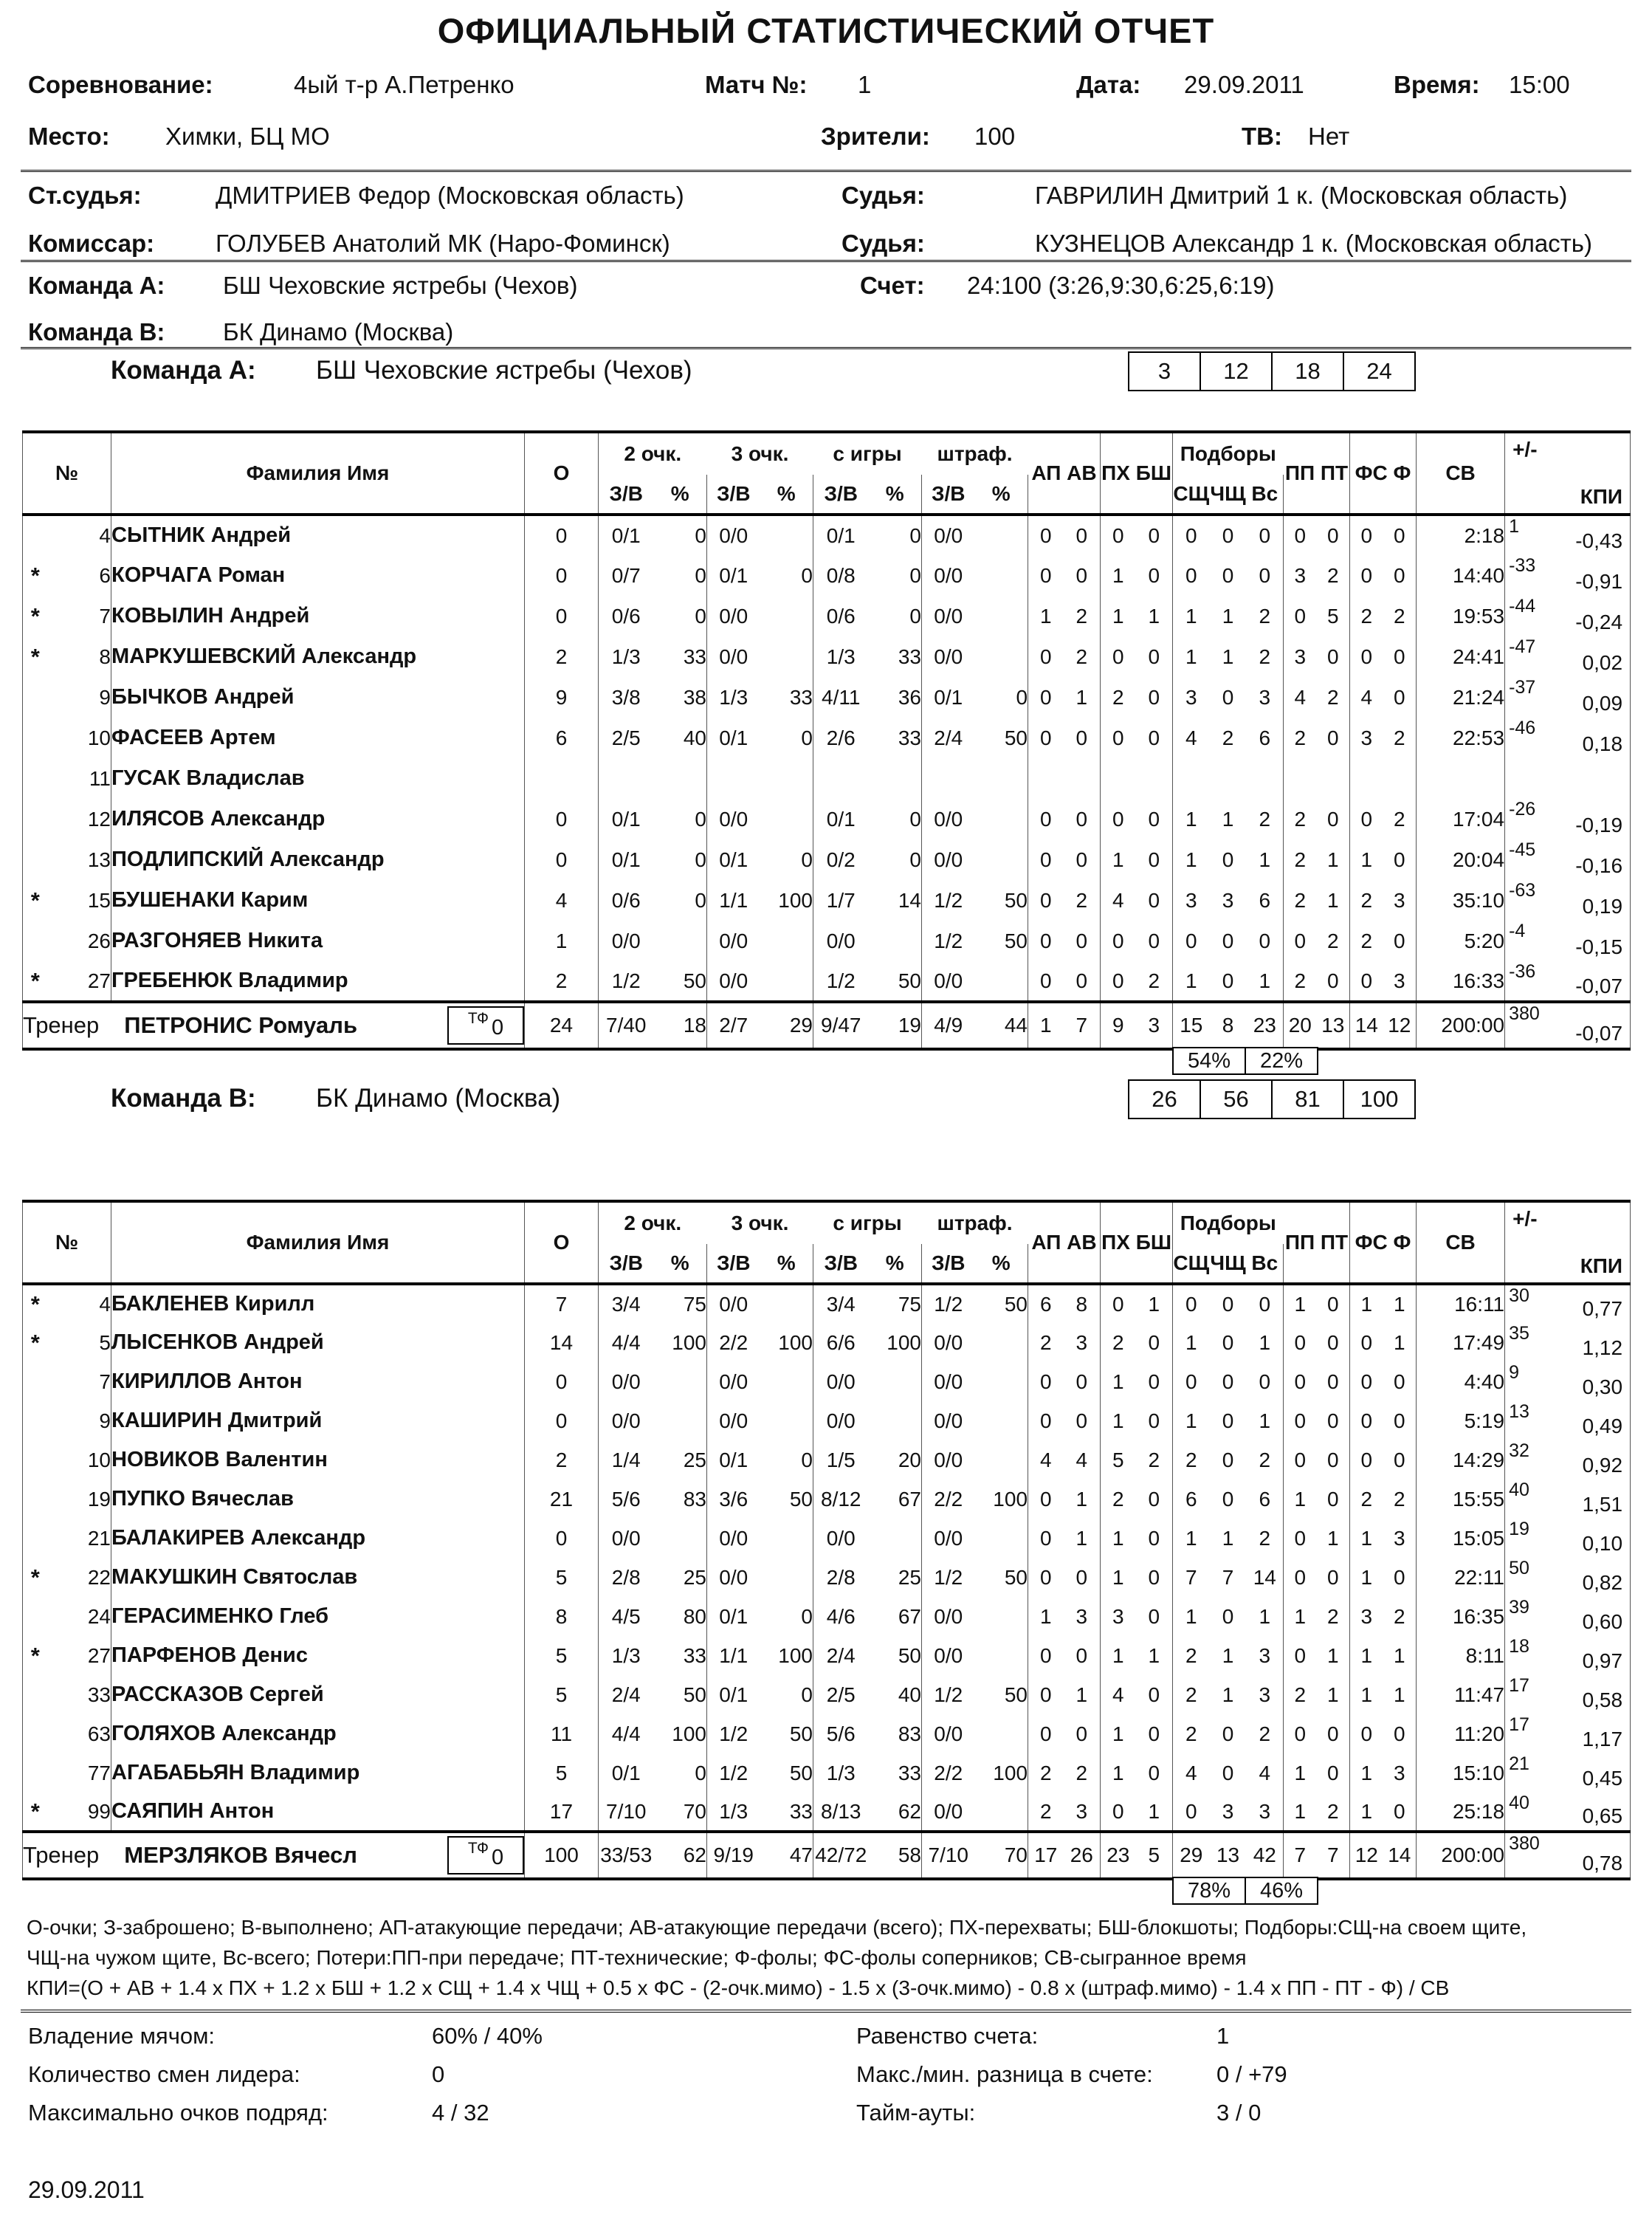  Describe the element at coordinates (79, 616) in the screenshot. I see `player-number: 7` at that location.